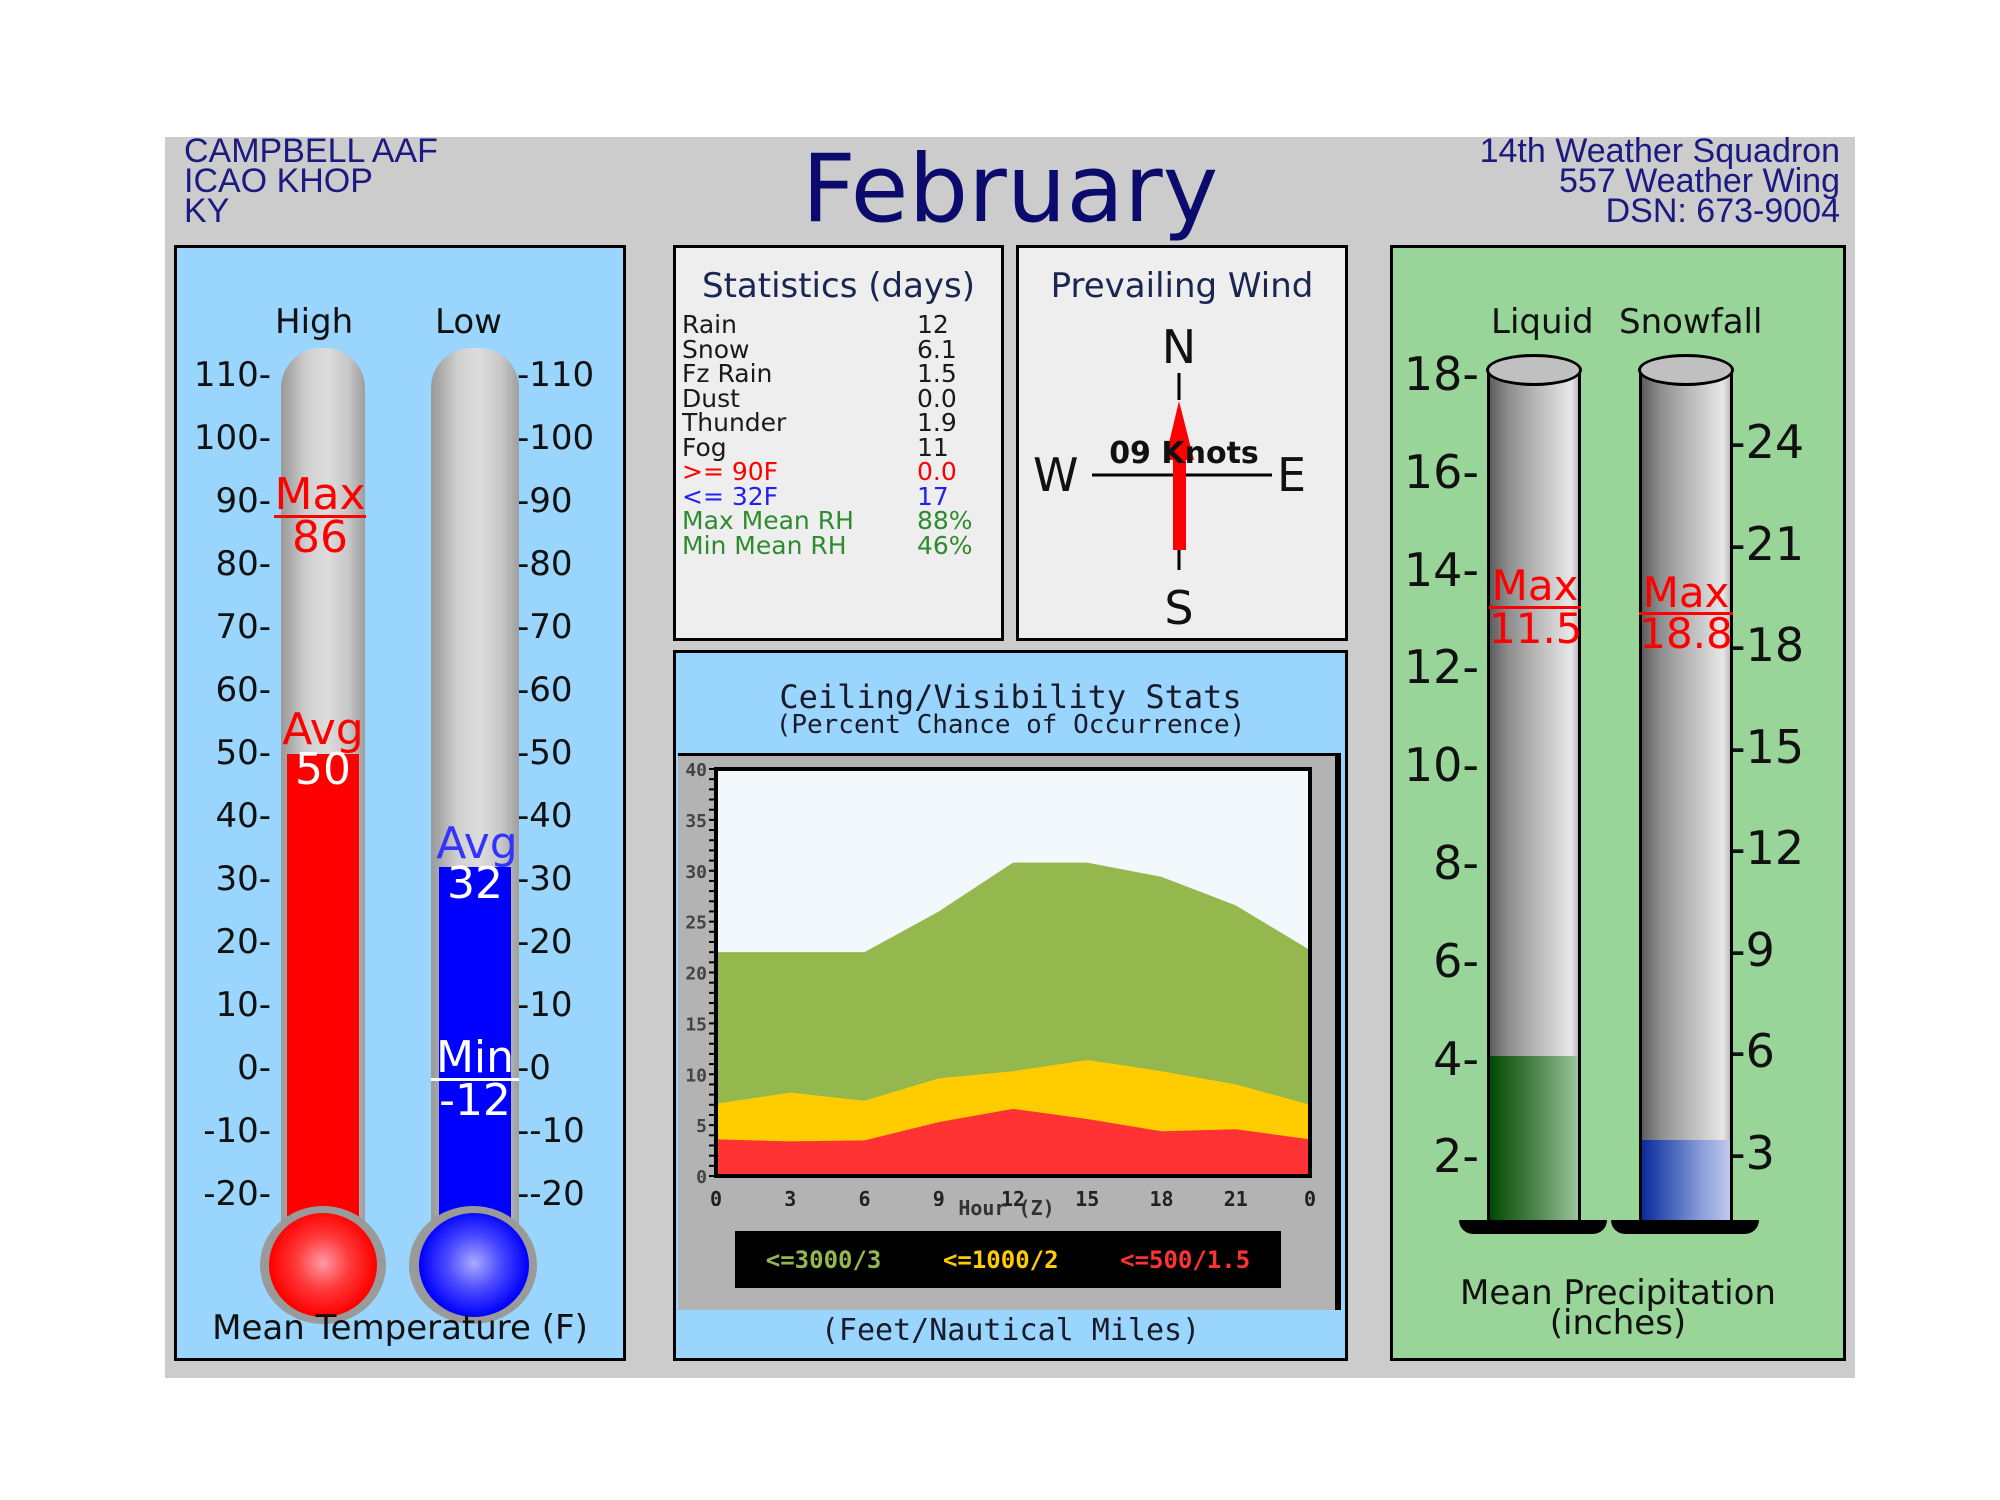  I want to click on chart-legend: <=3000/3 <=1000/2 <=500/1.5, so click(1008, 1259).